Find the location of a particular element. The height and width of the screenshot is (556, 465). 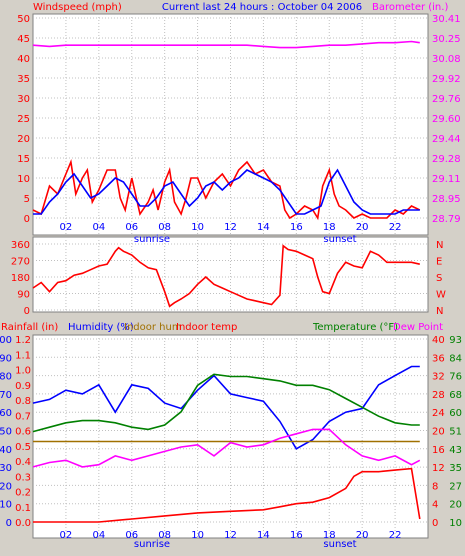

wind-y-tick: 45 is located at coordinates (23, 39).